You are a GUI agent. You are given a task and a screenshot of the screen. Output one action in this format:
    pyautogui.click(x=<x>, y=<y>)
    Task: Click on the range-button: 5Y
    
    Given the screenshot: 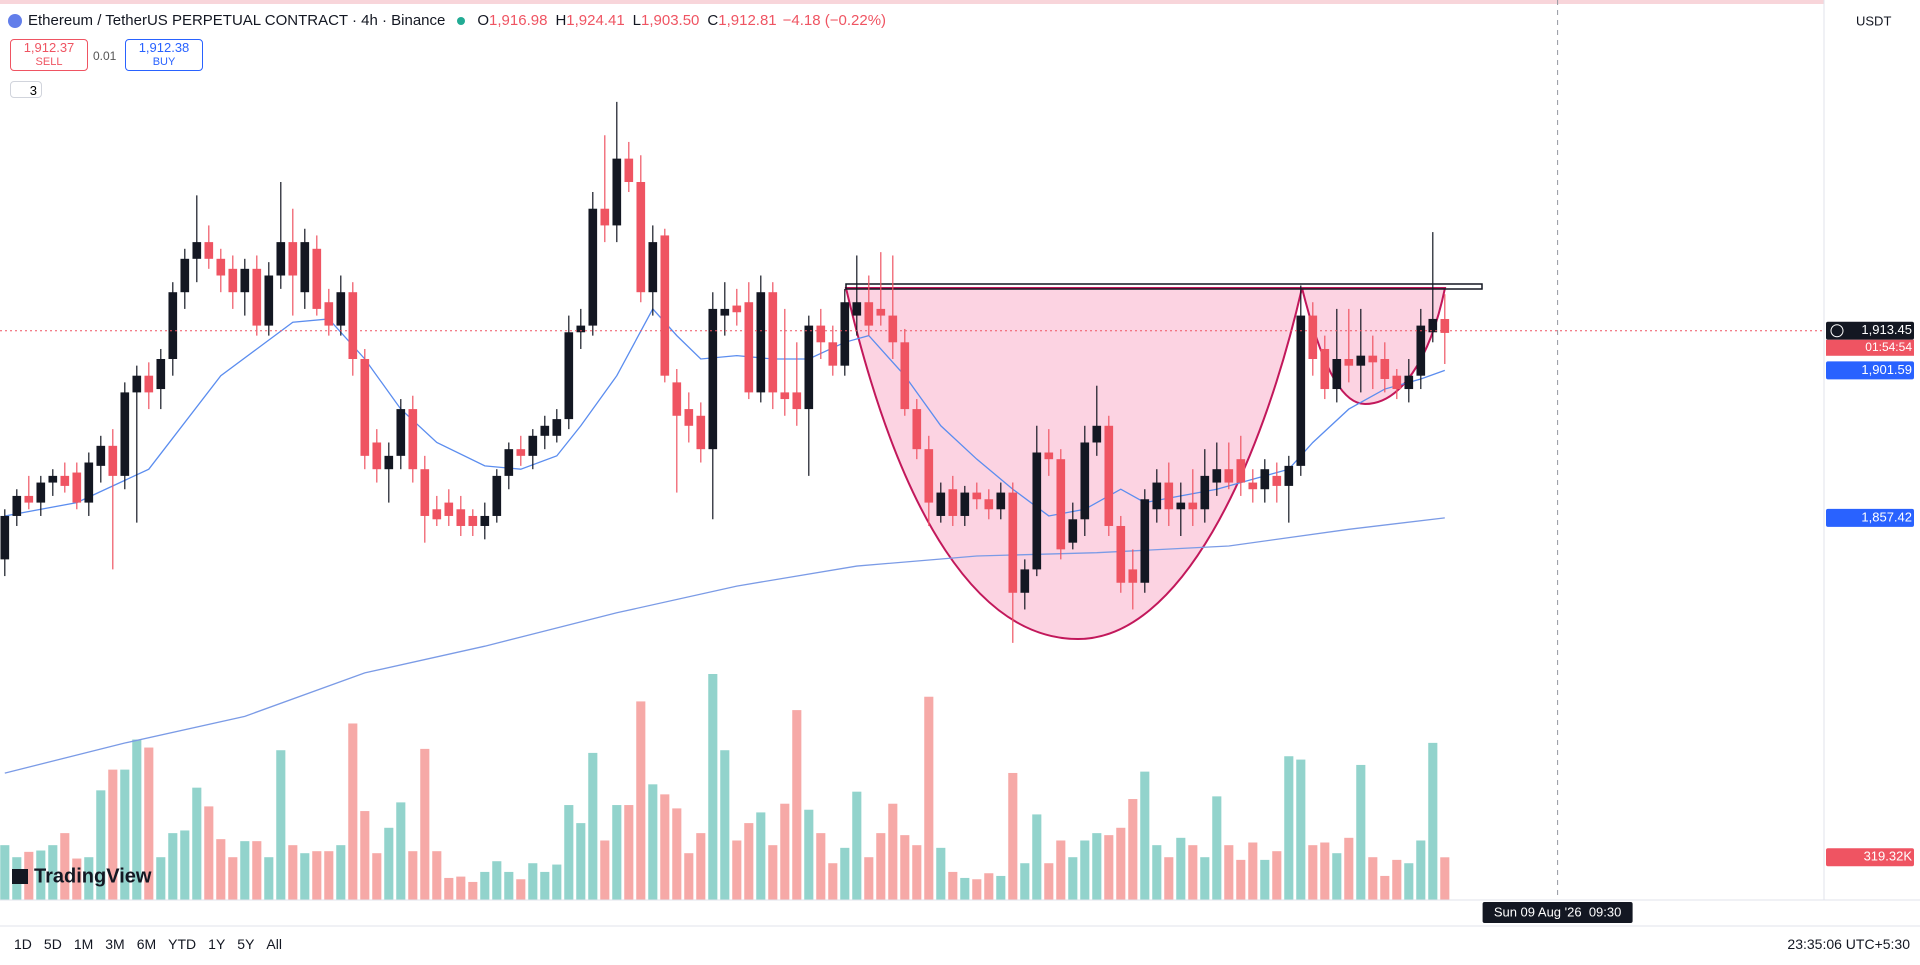 What is the action you would take?
    pyautogui.click(x=246, y=944)
    